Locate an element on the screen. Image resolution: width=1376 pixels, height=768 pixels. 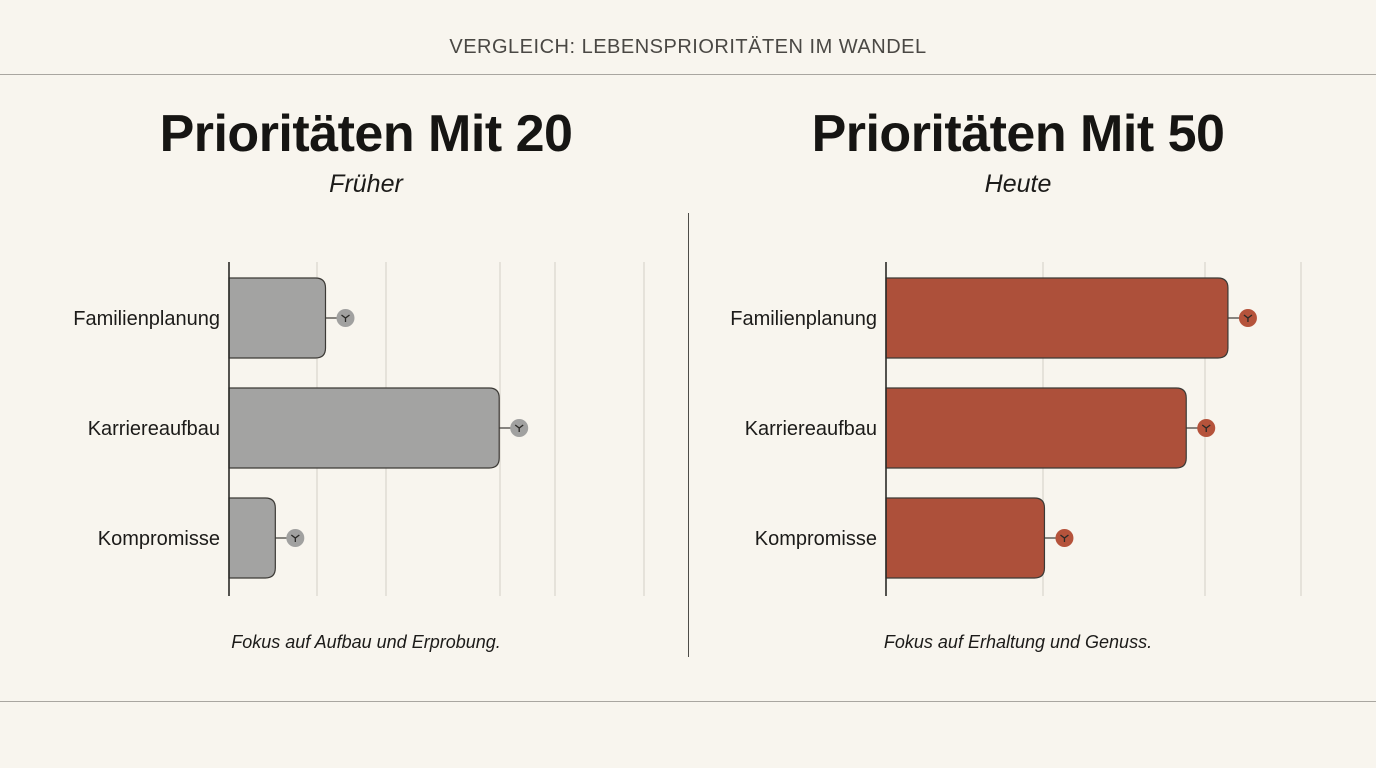
right-panel-subtitle: Heute is located at coordinates (1018, 184).